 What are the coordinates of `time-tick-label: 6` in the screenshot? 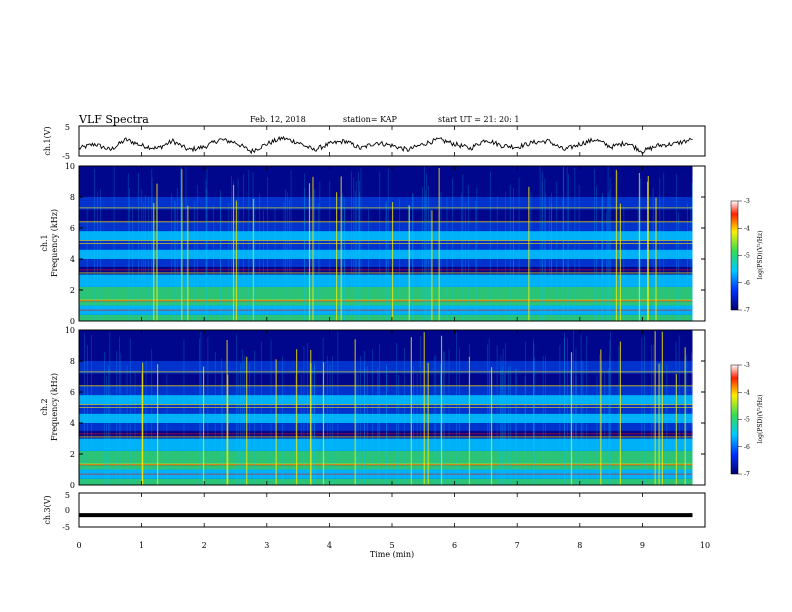 It's located at (454, 545).